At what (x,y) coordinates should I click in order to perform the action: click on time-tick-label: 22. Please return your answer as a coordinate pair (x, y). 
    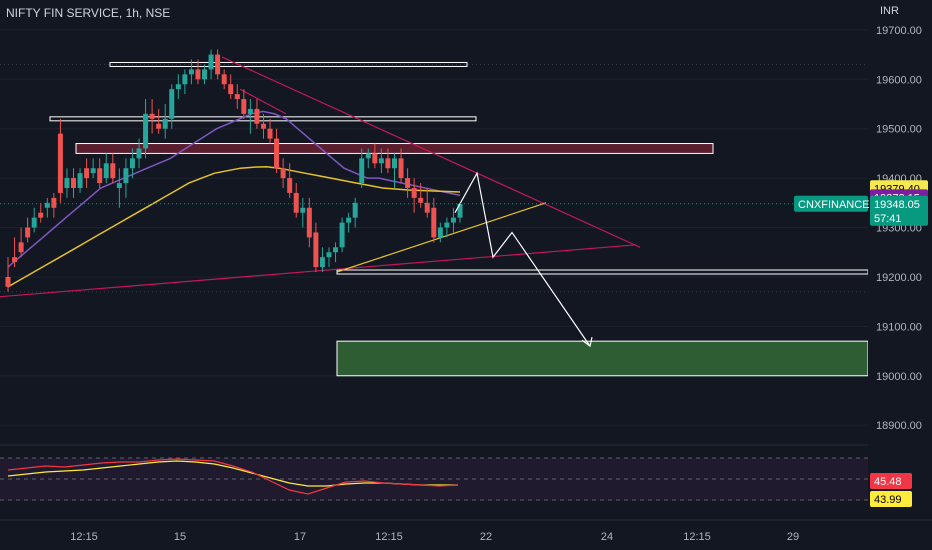
    Looking at the image, I should click on (486, 537).